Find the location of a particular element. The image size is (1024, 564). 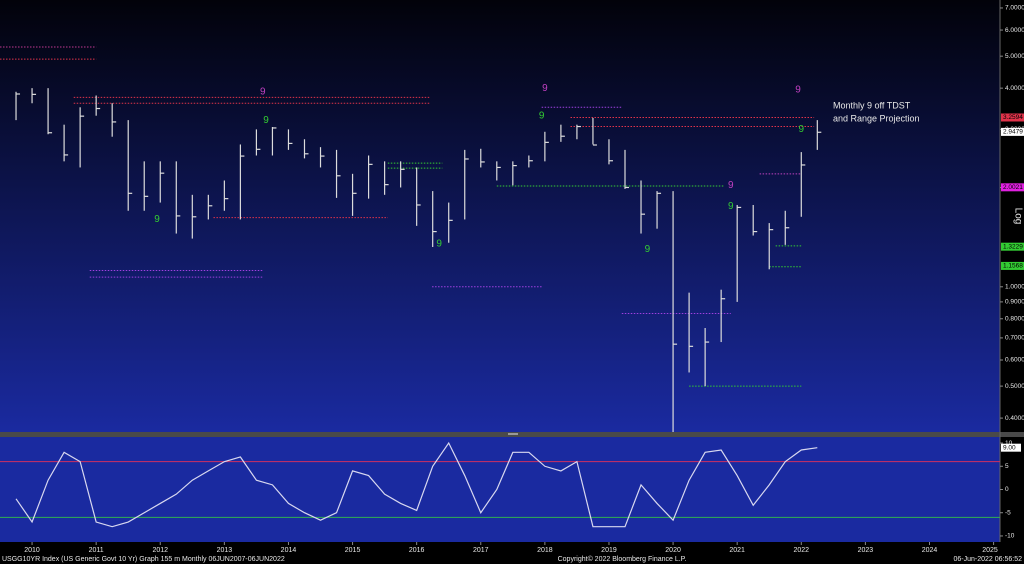

y-tick-label: 0.5000 is located at coordinates (1014, 386).